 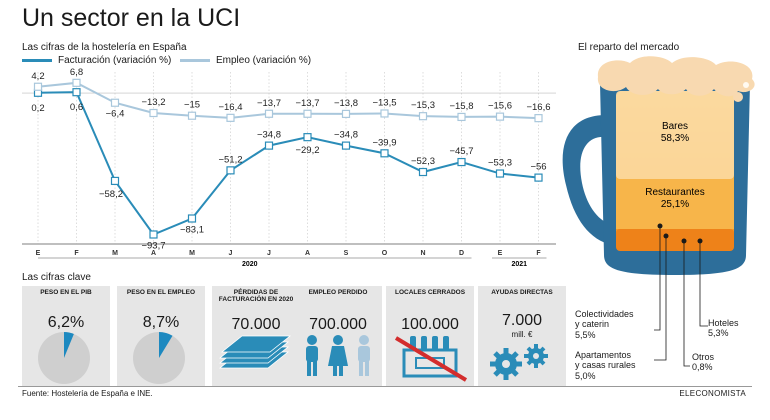 I want to click on callout-hoteles: Hoteles 5,3%, so click(x=723, y=328).